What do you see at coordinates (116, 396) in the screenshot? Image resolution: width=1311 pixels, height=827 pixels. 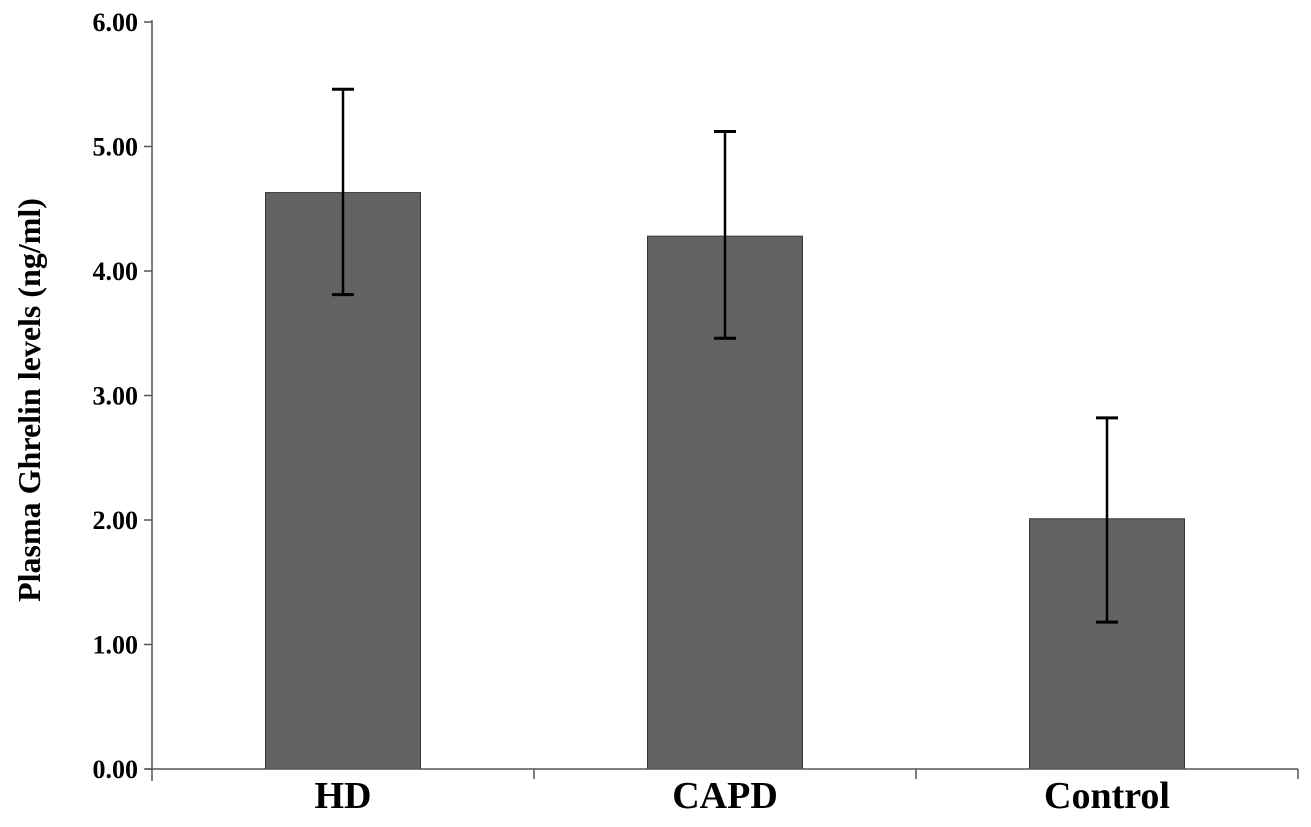 I see `y-tick-label: 3.00` at bounding box center [116, 396].